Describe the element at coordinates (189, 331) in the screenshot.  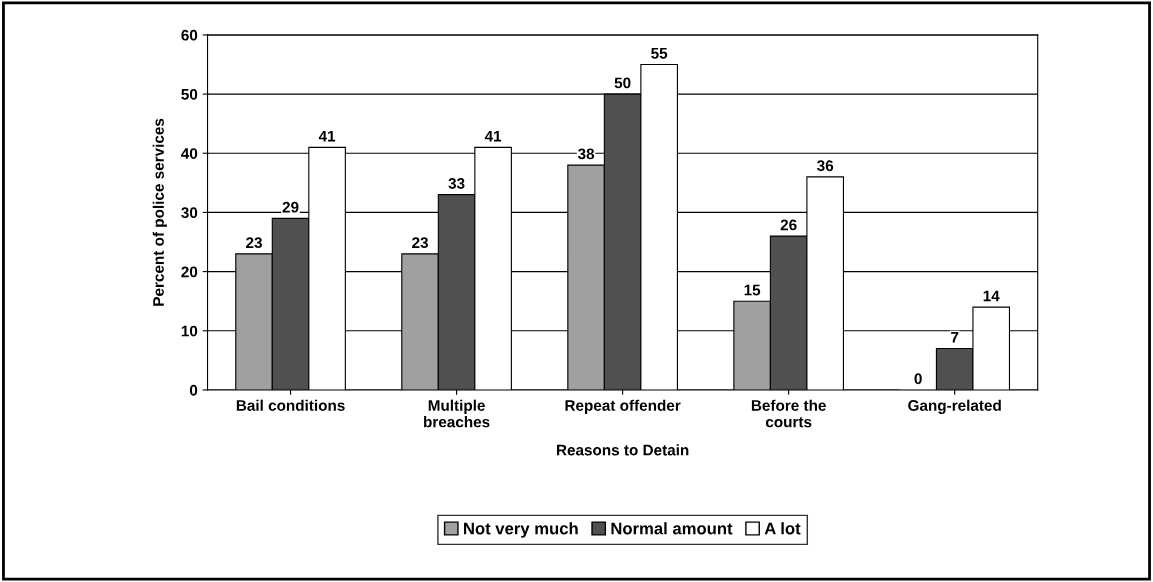
I see `y-tick-label: 10` at that location.